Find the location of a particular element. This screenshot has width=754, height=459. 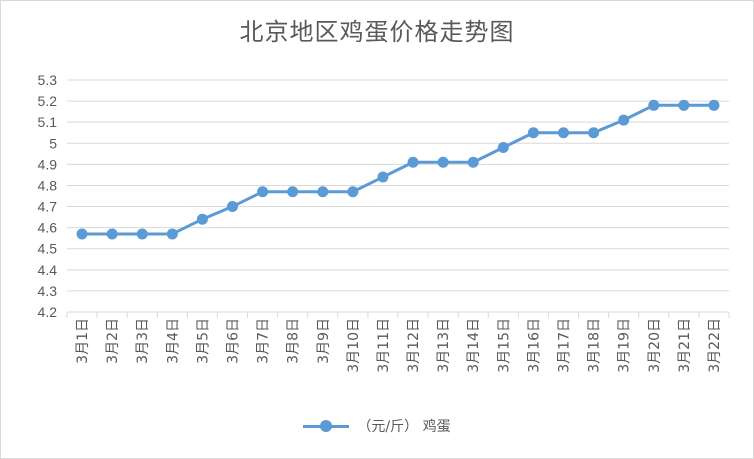

x-tick-label: 3月18日 is located at coordinates (595, 345).